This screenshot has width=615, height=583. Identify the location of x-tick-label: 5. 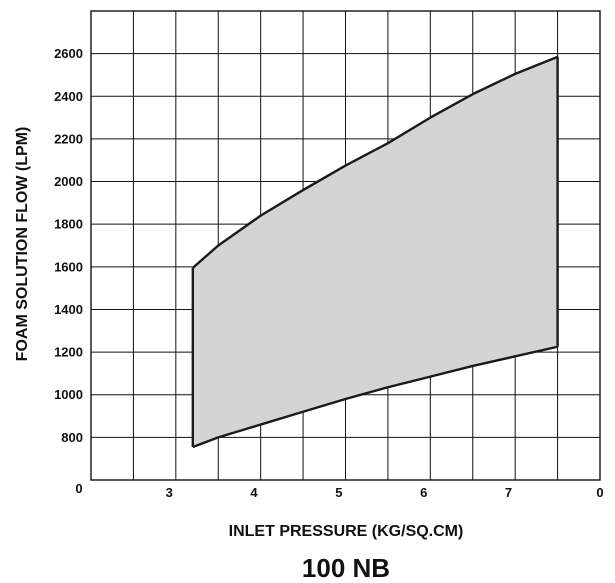
(338, 492).